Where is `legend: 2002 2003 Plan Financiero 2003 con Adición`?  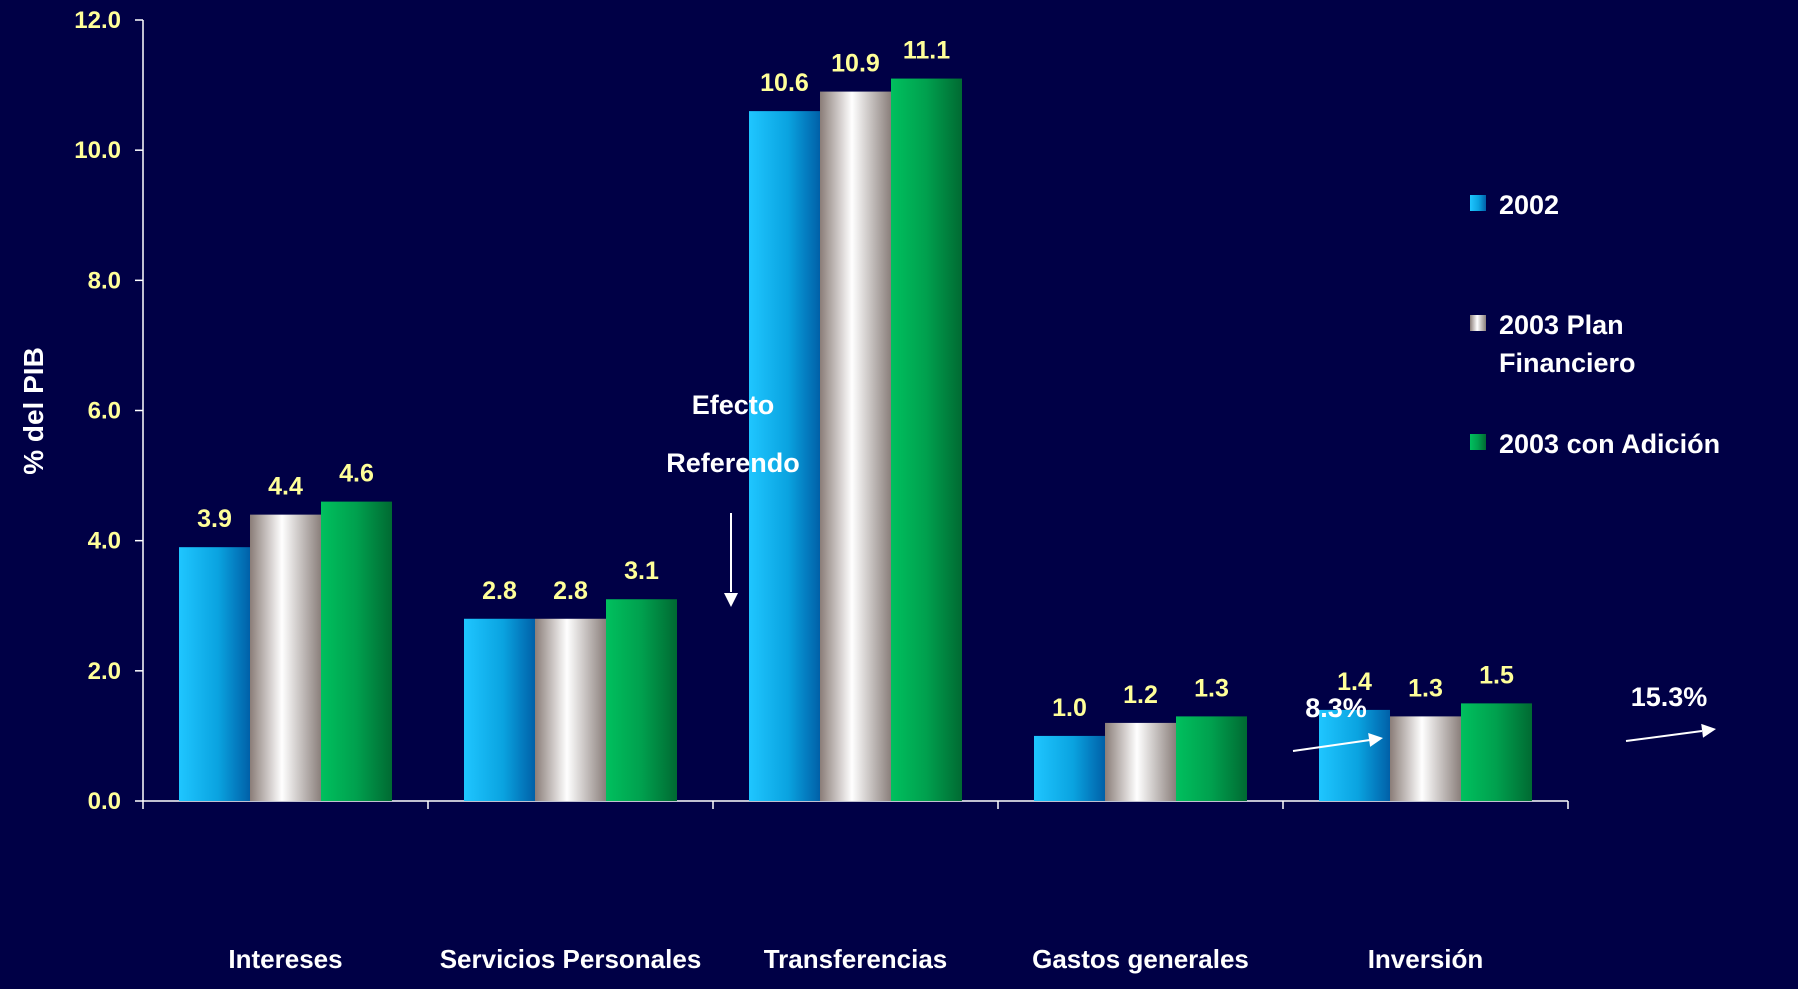 legend: 2002 2003 Plan Financiero 2003 con Adición is located at coordinates (1595, 324).